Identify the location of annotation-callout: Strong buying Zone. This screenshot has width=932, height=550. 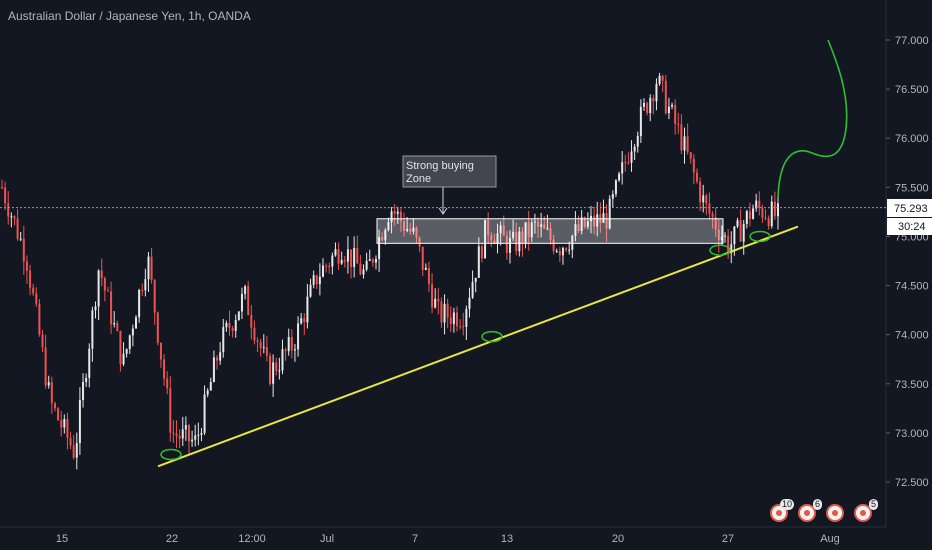
(449, 185).